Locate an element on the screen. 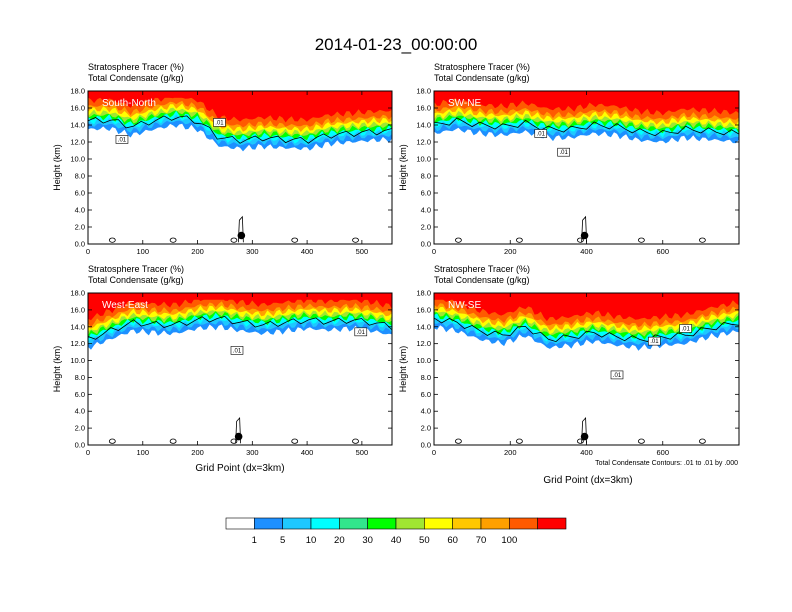 This screenshot has height=612, width=792. x-axis-label-left: Grid Point (dx=3km) is located at coordinates (239, 468).